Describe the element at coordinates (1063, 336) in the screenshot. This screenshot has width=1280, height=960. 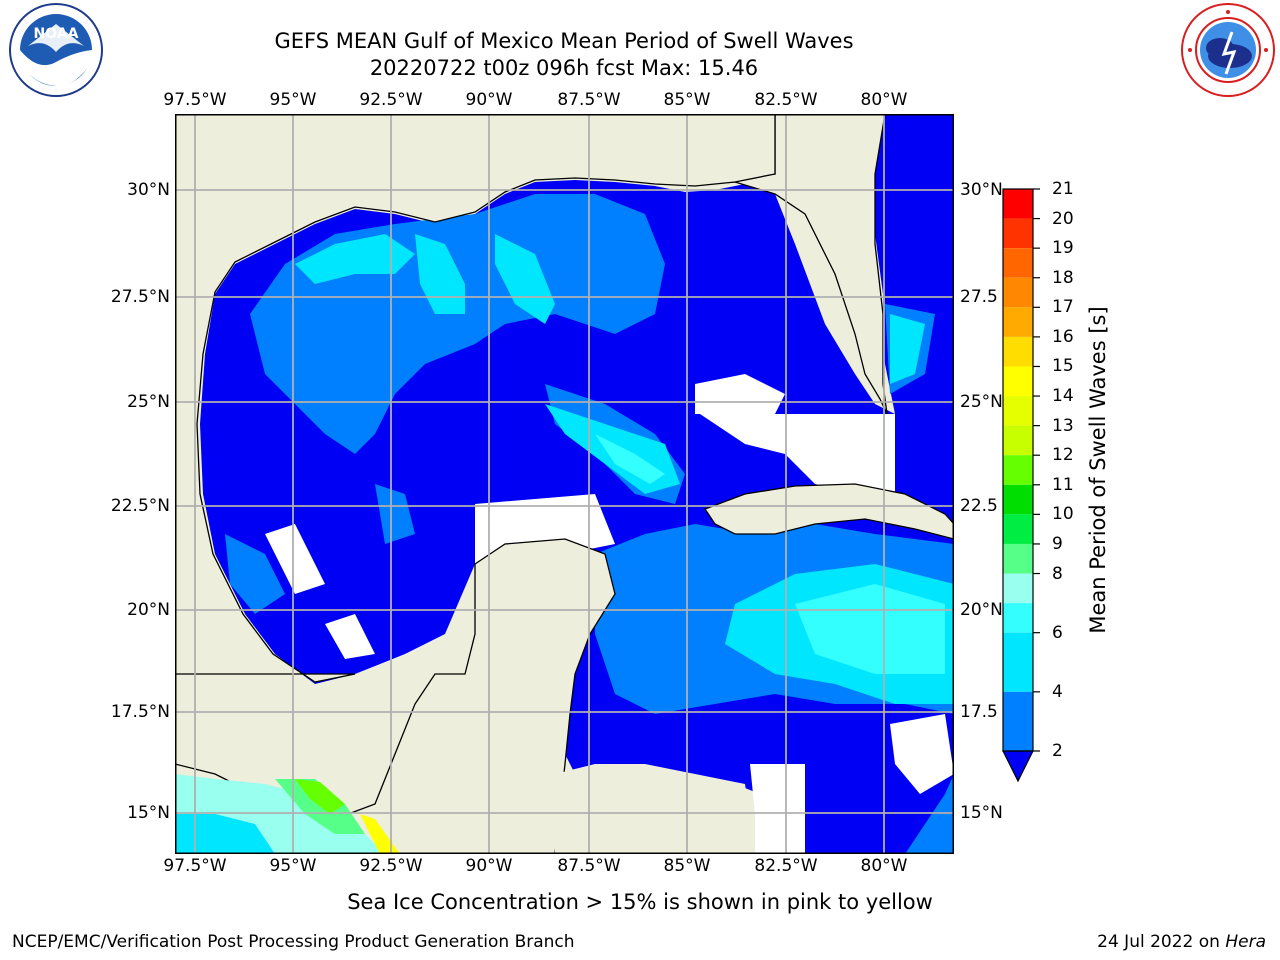
I see `colorbar-tick-label: 16` at that location.